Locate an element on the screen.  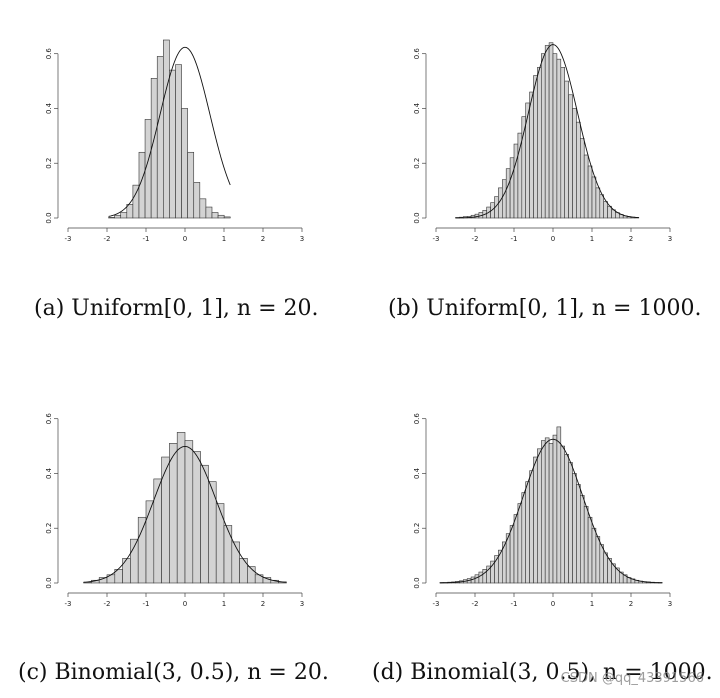
y-axis: 0.0 0.2 0.4 0.6 is located at coordinates (420, 136).